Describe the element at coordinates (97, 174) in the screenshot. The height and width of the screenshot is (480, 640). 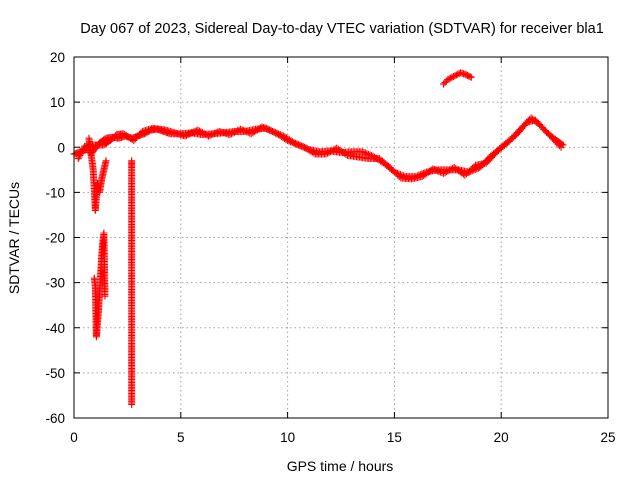
I see `series-descent-arc` at that location.